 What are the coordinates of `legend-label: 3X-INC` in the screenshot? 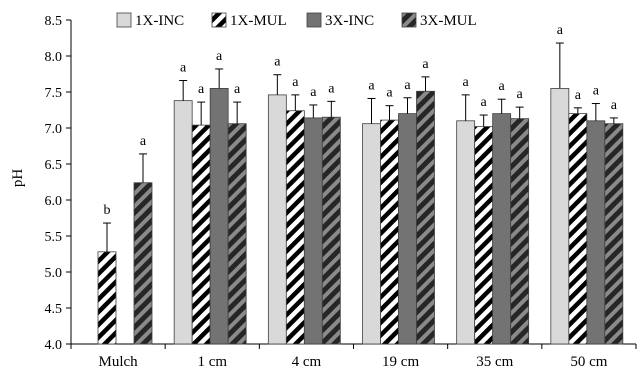 It's located at (349, 21).